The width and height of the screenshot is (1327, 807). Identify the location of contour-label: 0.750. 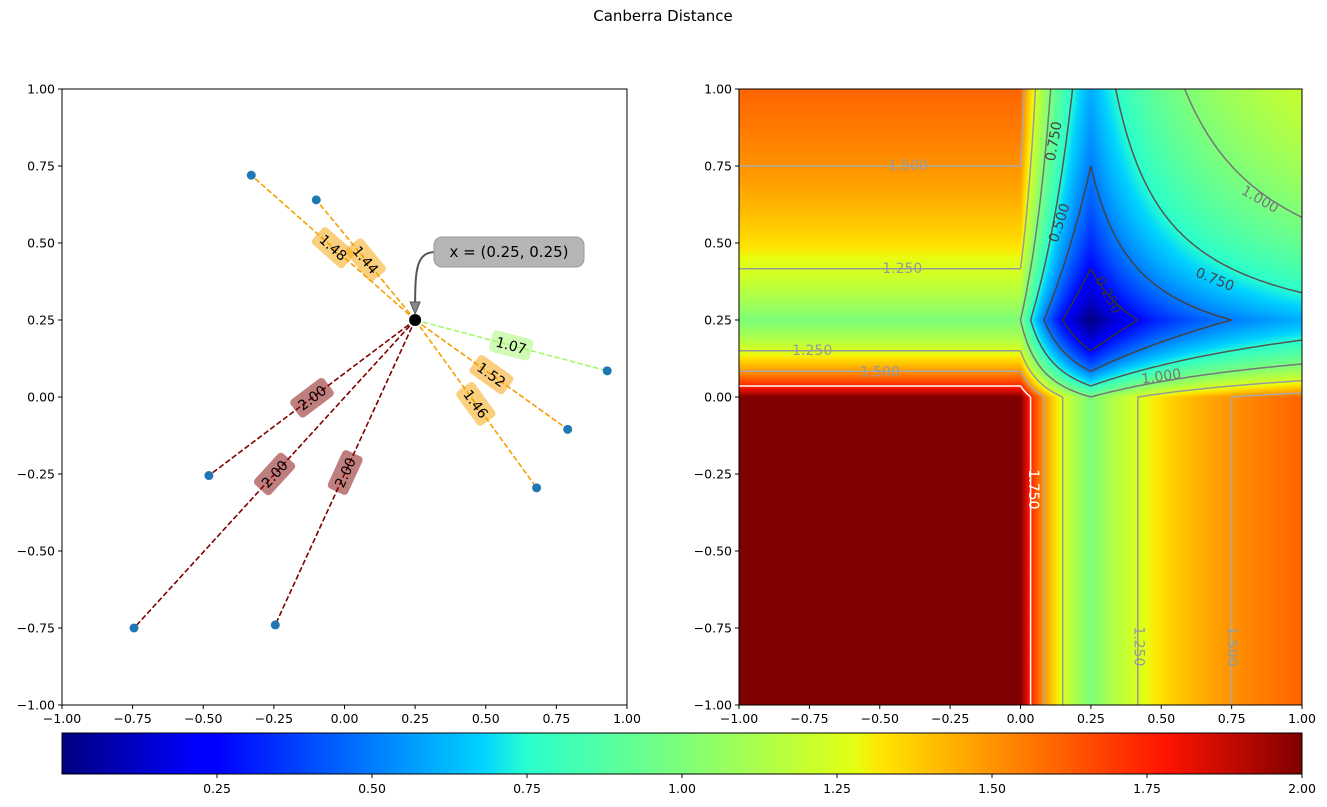
(1054, 141).